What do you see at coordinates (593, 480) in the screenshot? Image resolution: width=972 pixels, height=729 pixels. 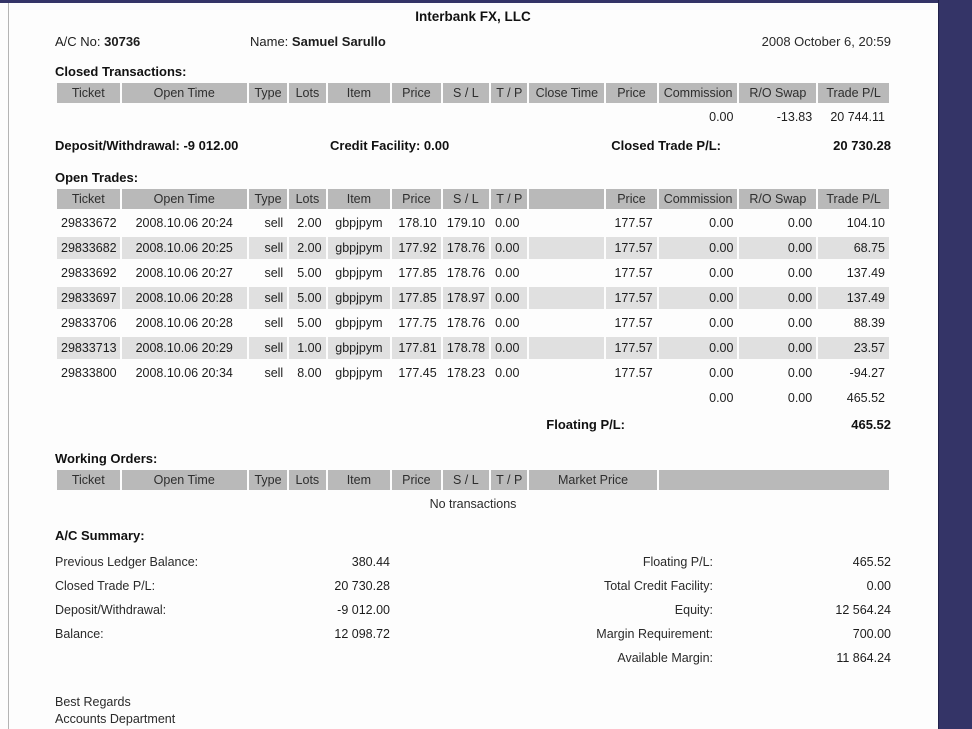 I see `column-header: Market Price` at bounding box center [593, 480].